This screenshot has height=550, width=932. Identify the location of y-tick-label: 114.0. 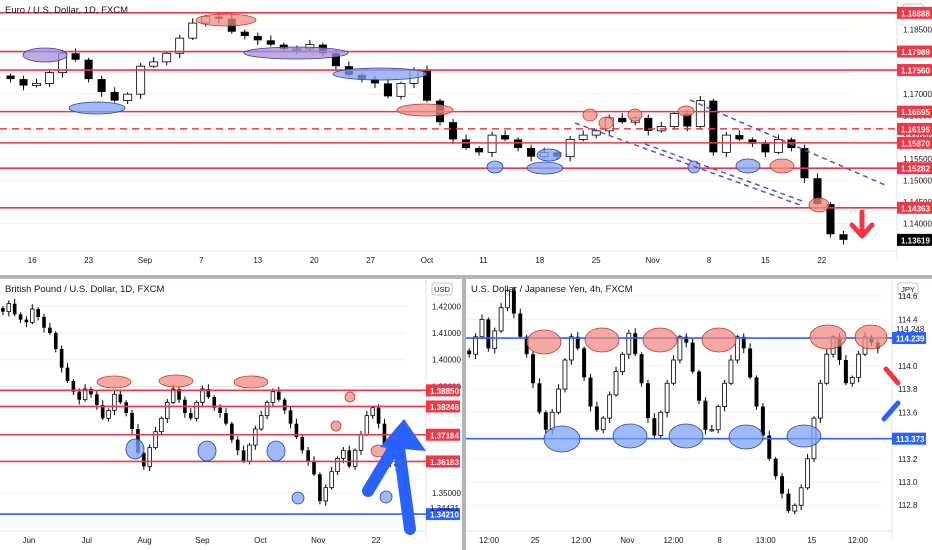
(908, 366).